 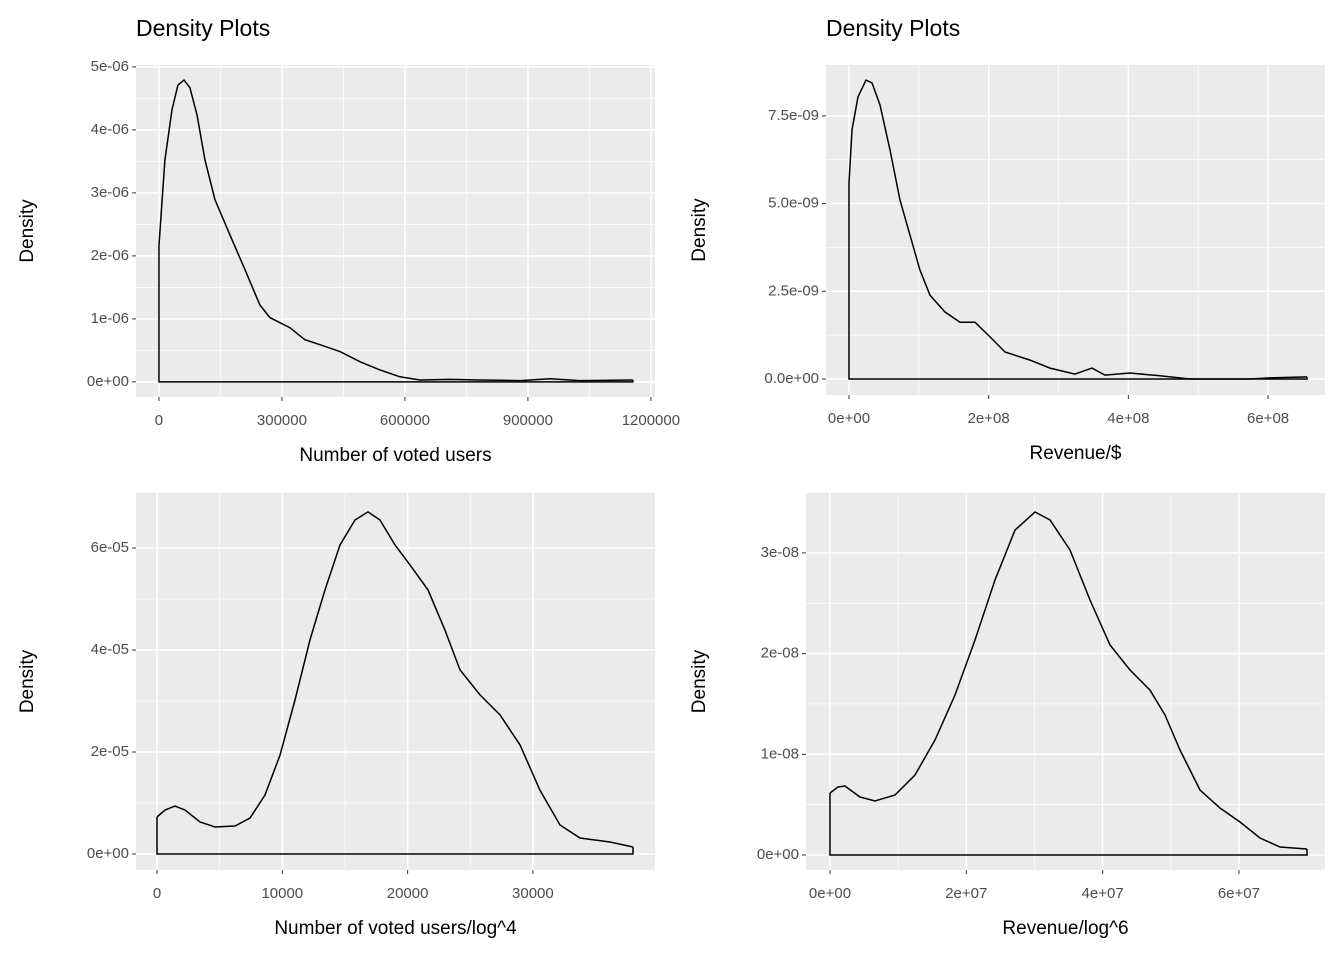 I want to click on x-tick-label: 300000, so click(x=282, y=420).